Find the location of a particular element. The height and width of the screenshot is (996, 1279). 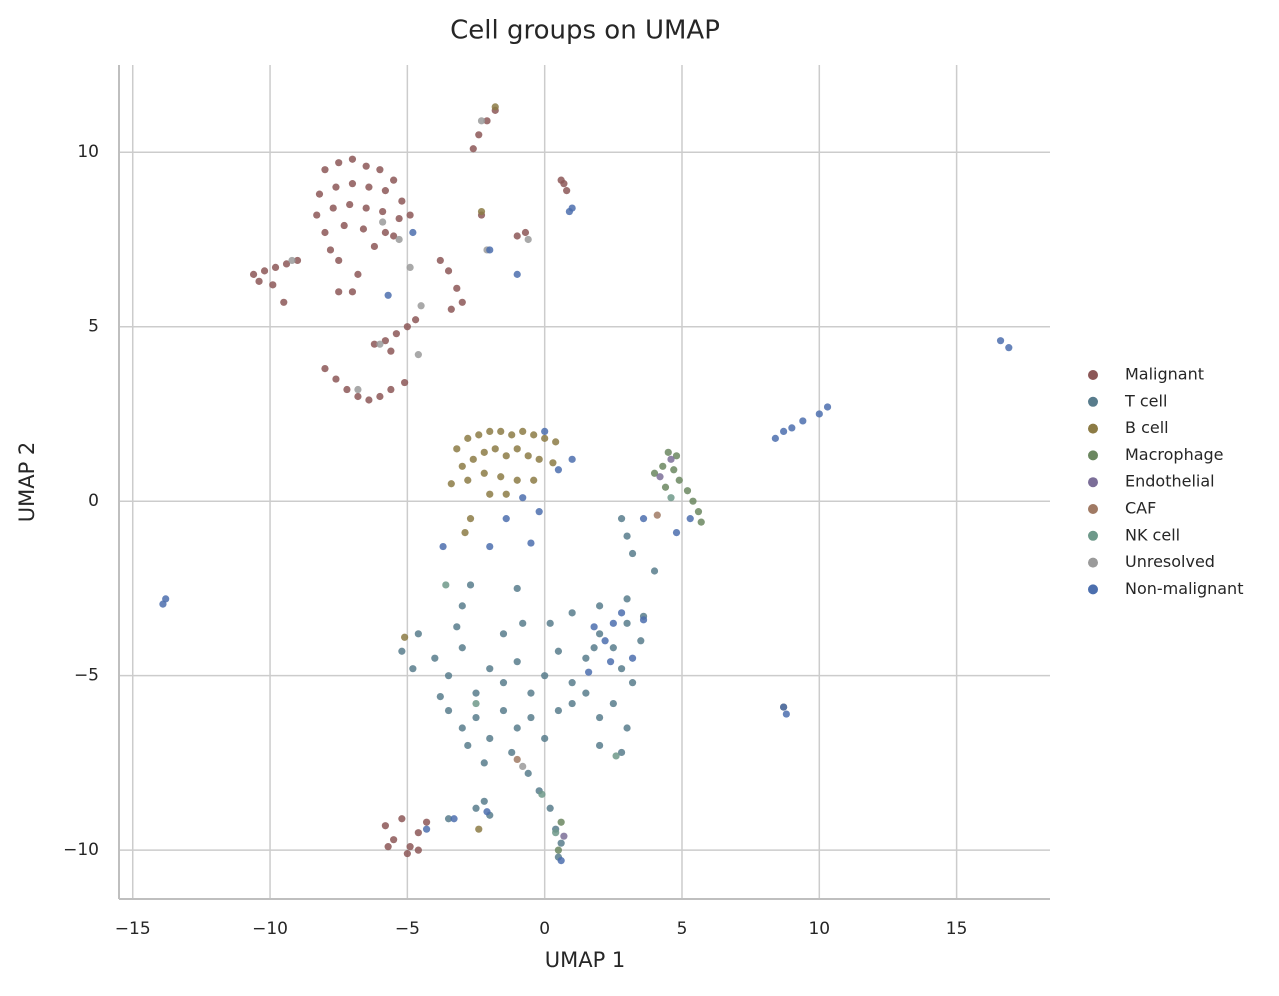

legend-label: CAF is located at coordinates (1140, 508).